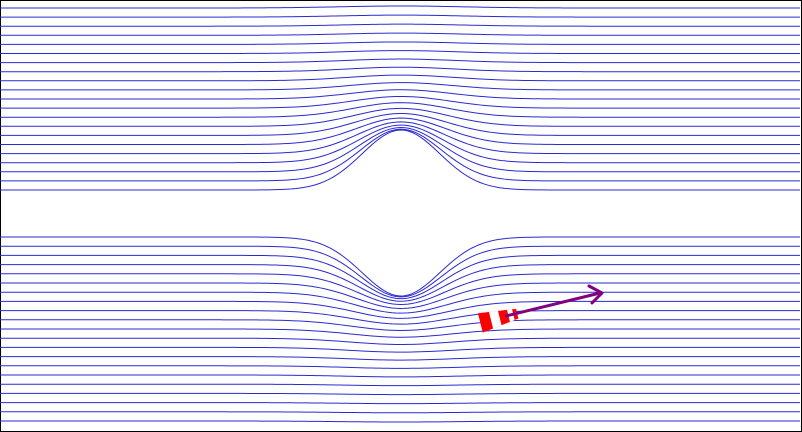 Image resolution: width=802 pixels, height=432 pixels. Describe the element at coordinates (553, 304) in the screenshot. I see `velocity-arrow-shaft` at that location.